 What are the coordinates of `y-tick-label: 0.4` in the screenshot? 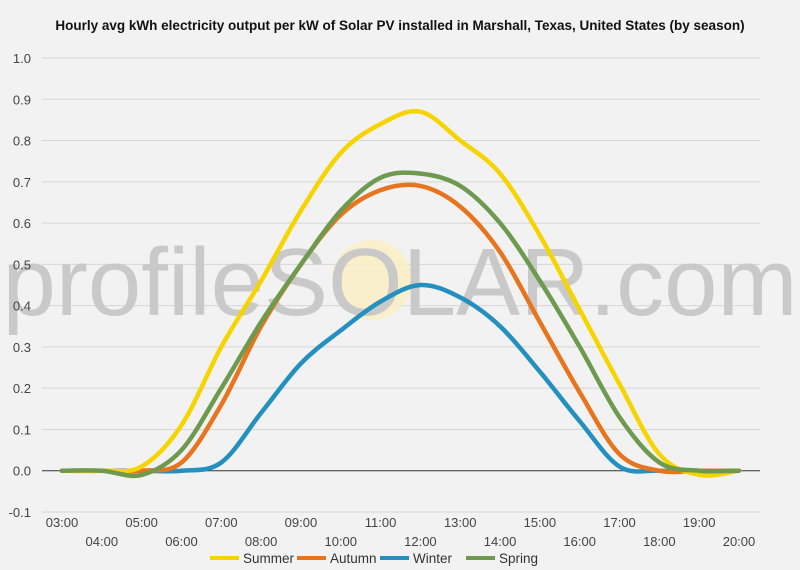 It's located at (22, 306).